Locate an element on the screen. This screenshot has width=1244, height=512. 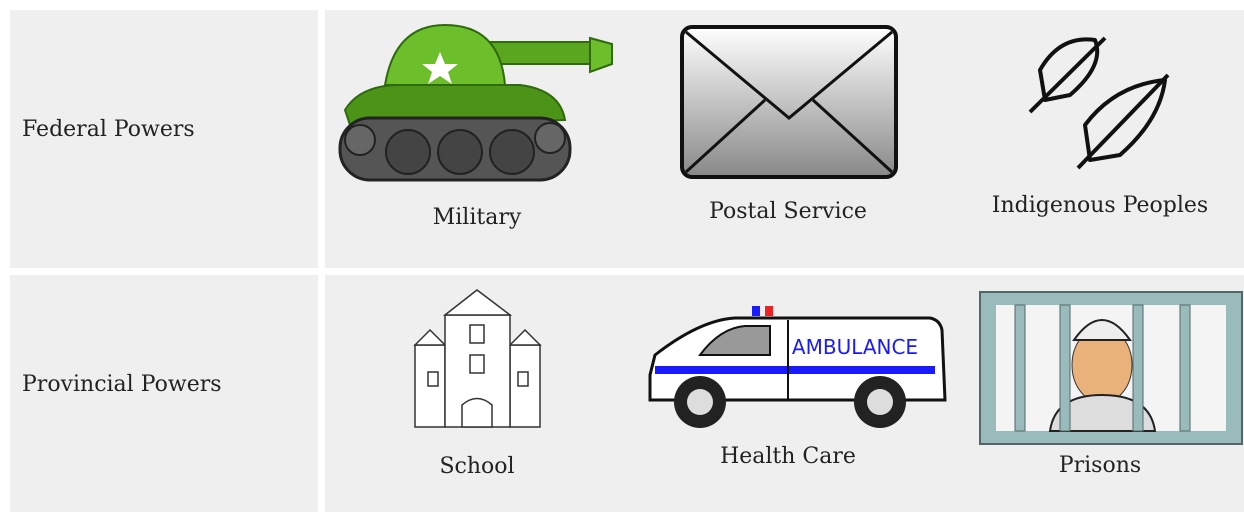
item-caption: Military is located at coordinates (477, 217).